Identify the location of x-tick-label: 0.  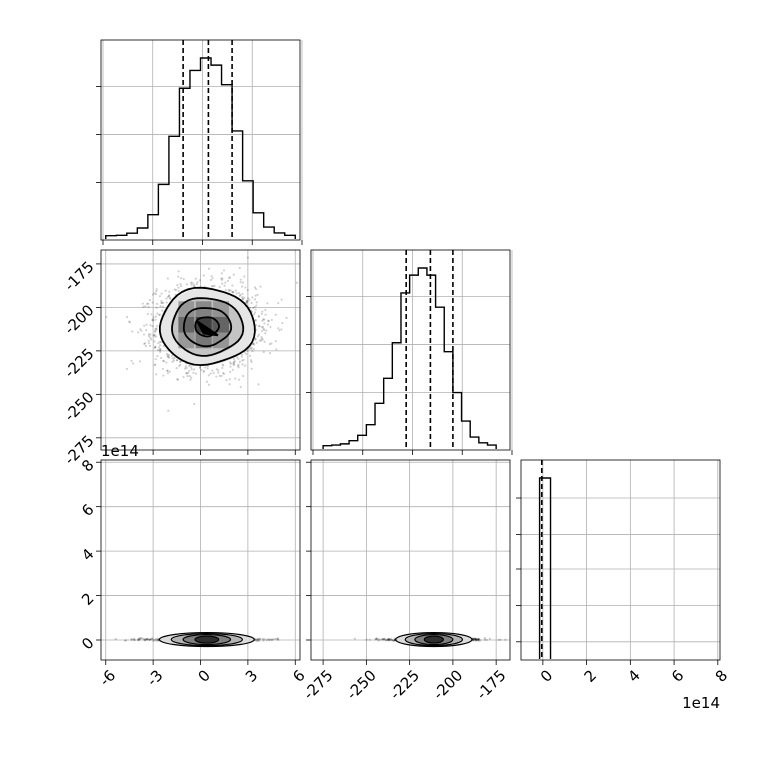
(546, 675).